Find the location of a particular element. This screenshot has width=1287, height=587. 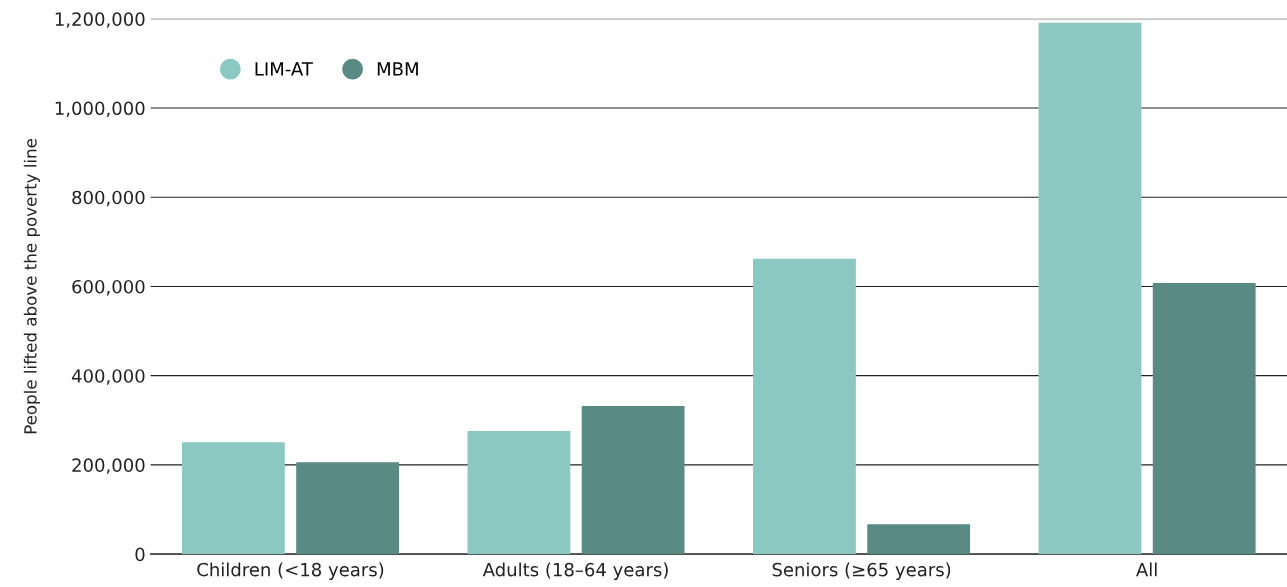

x-tick-label: Adults (18–64 years) is located at coordinates (575, 571).